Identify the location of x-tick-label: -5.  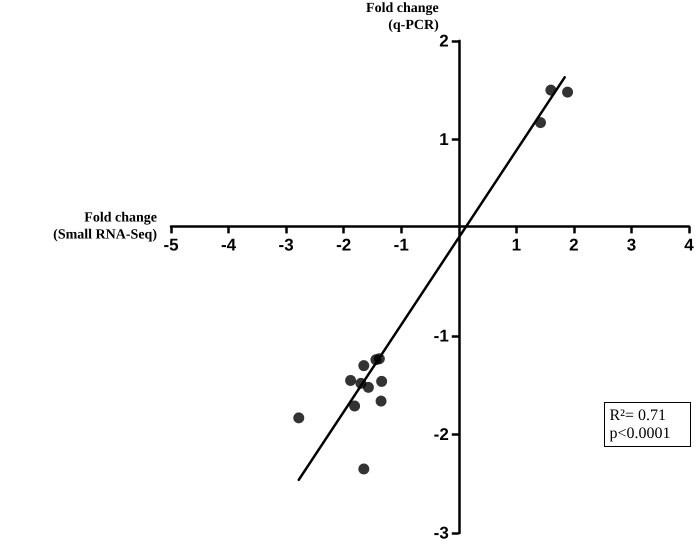
(171, 244).